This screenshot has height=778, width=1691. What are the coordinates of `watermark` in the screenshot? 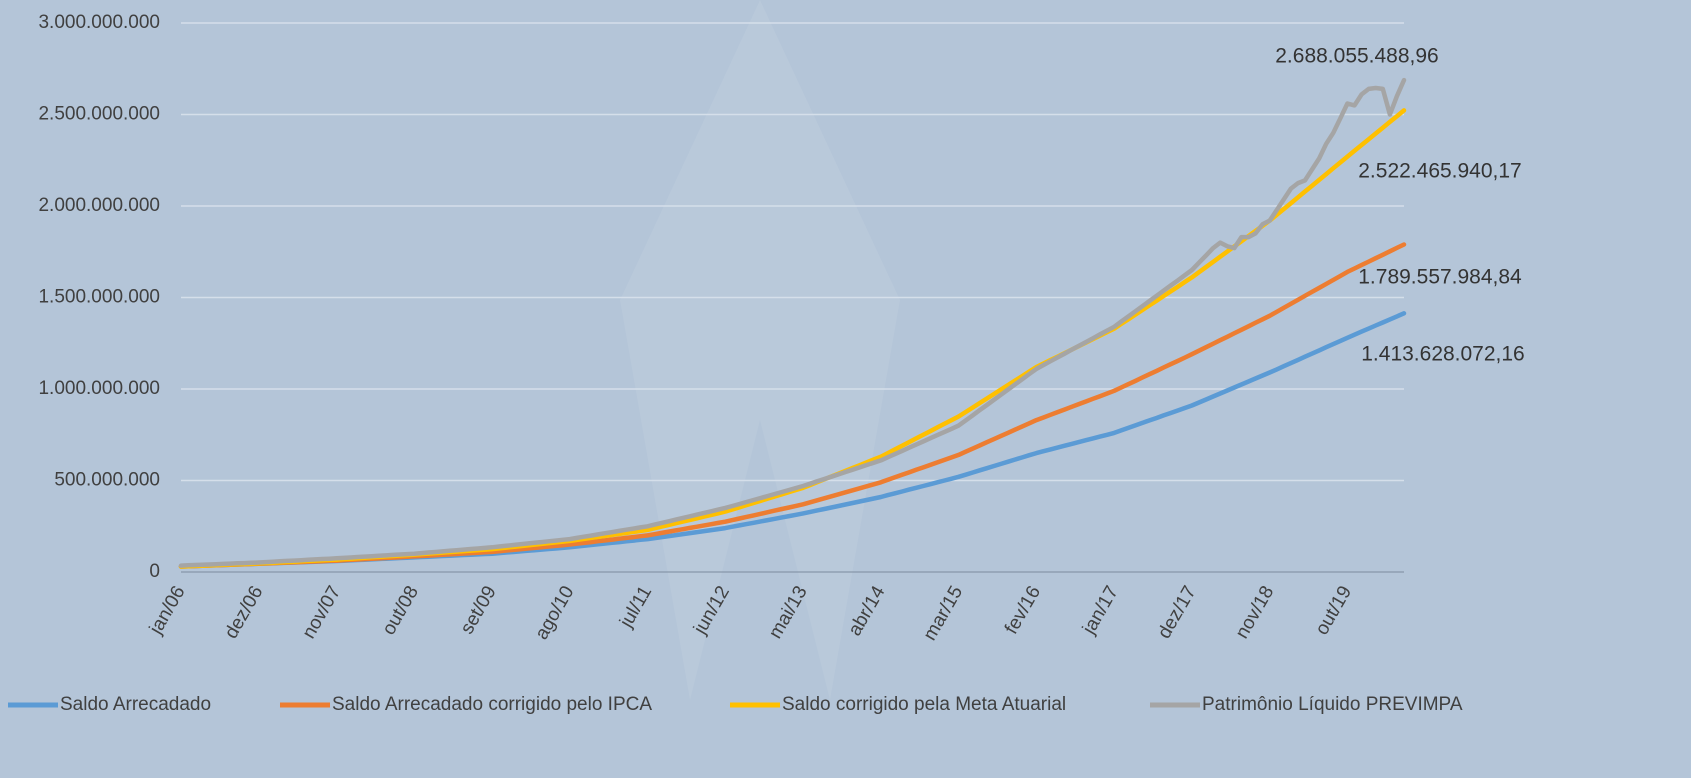 It's located at (760, 350).